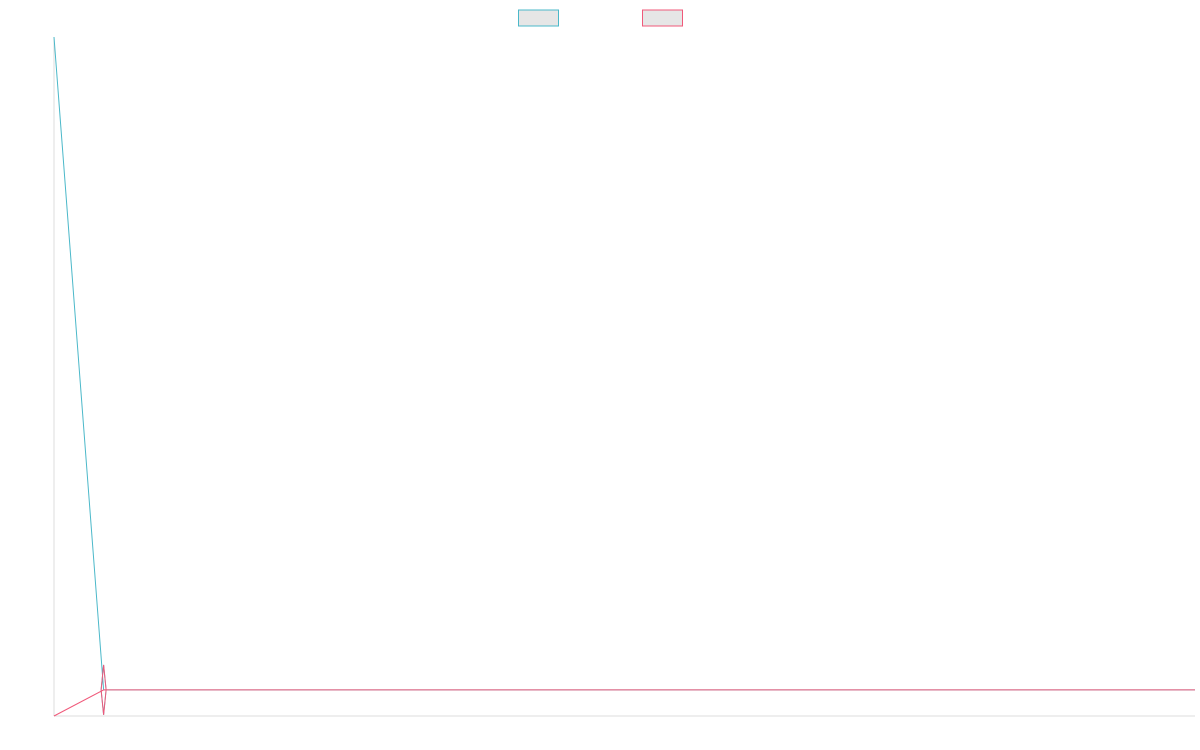 This screenshot has height=750, width=1200. I want to click on series-2-line, so click(624, 703).